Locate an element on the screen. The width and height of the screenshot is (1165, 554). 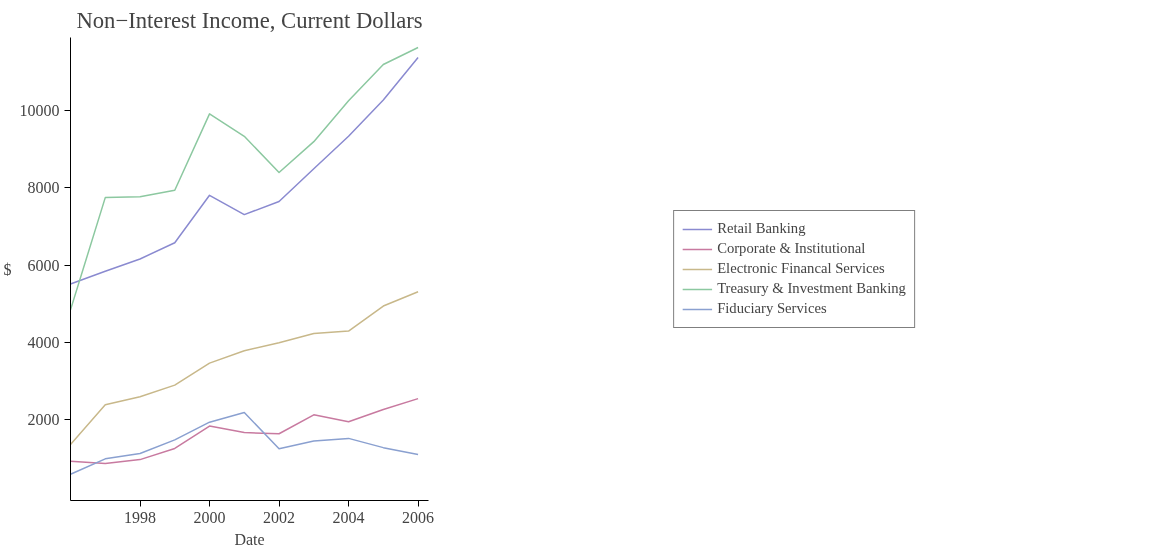
y-tick-label: 4000 is located at coordinates (43, 342).